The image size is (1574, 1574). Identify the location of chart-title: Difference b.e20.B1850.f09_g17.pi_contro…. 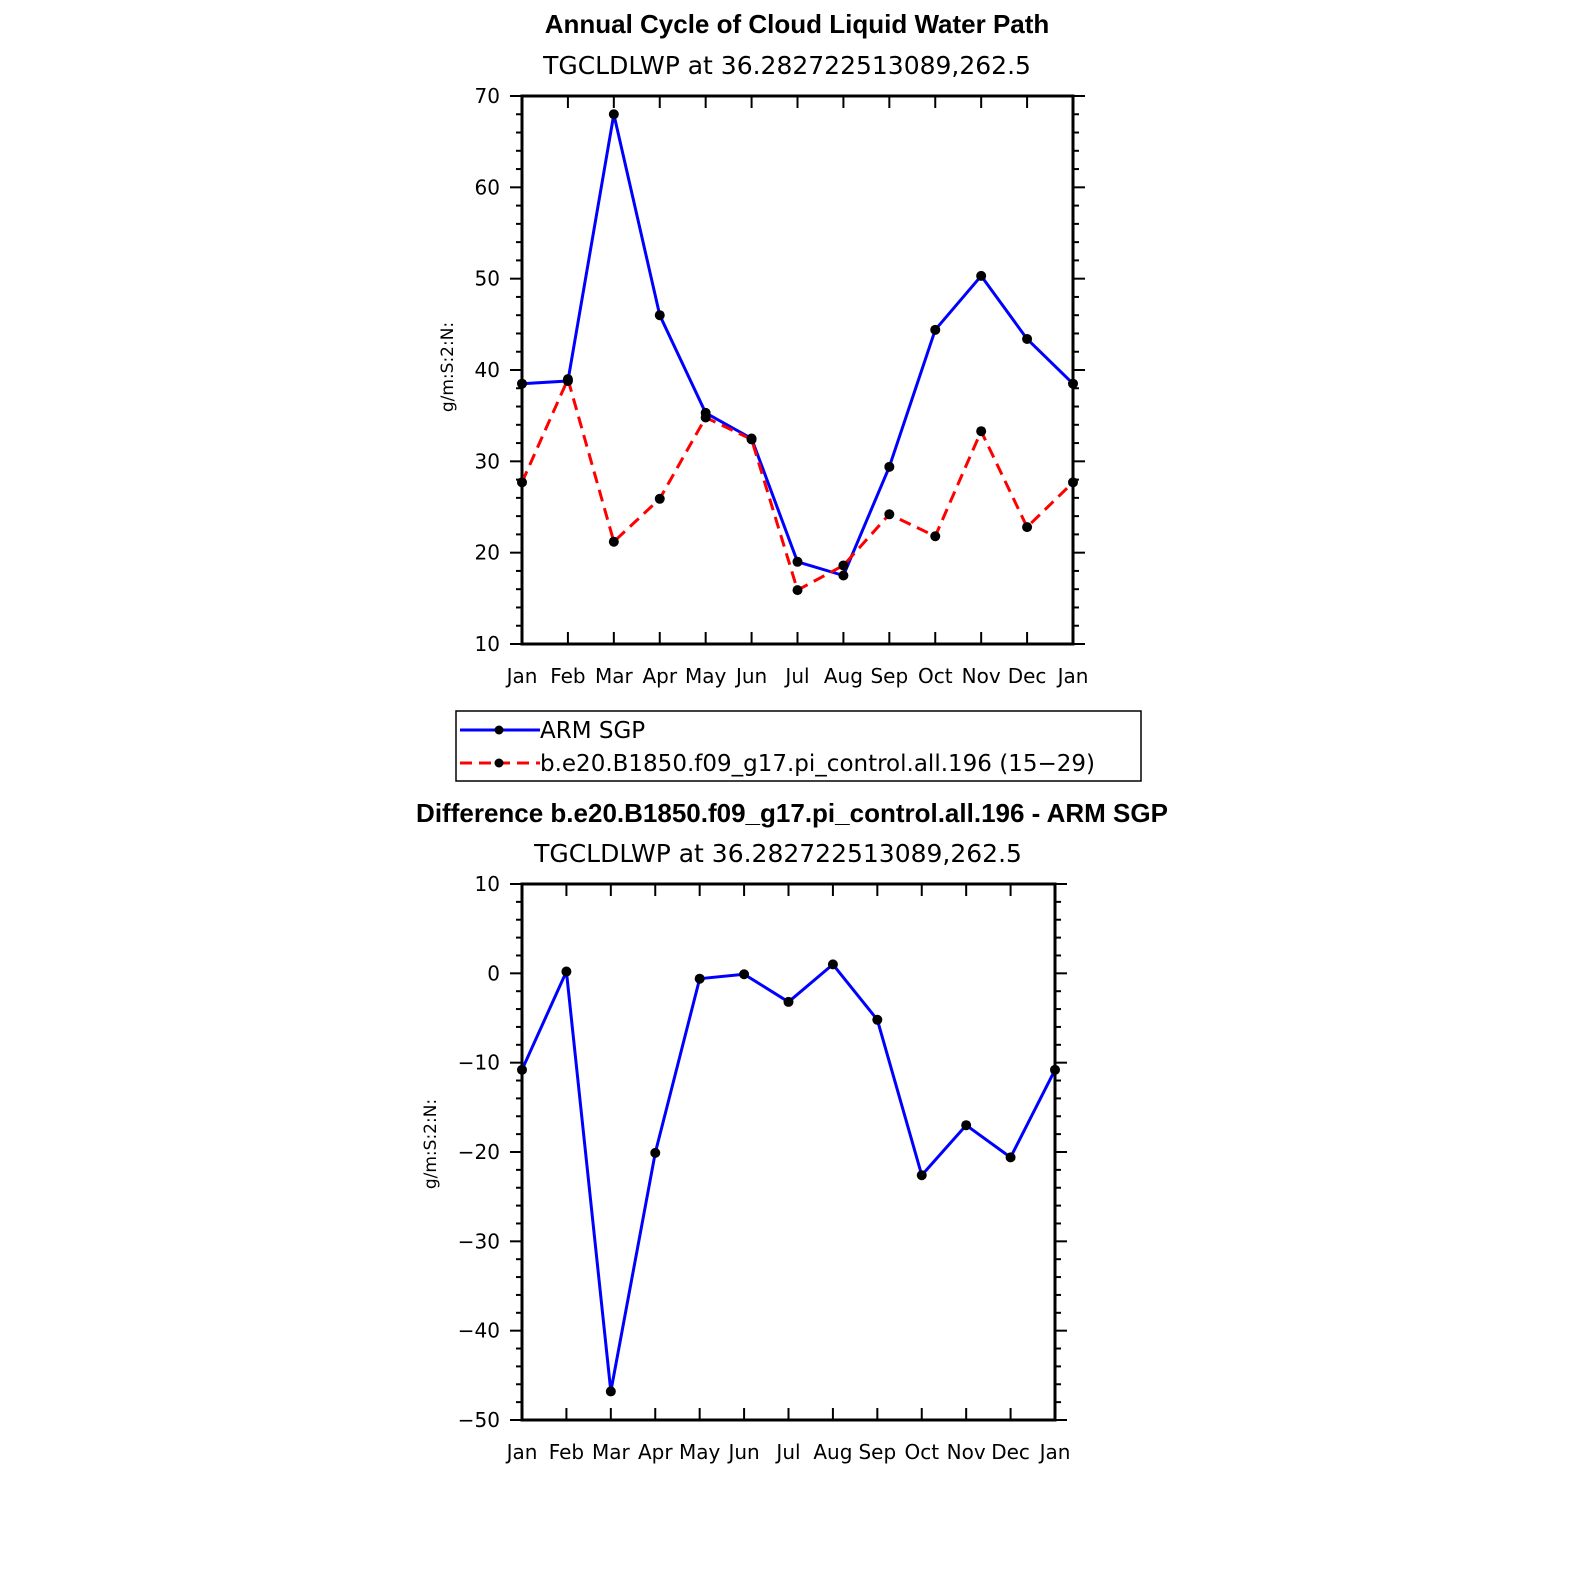
(792, 813).